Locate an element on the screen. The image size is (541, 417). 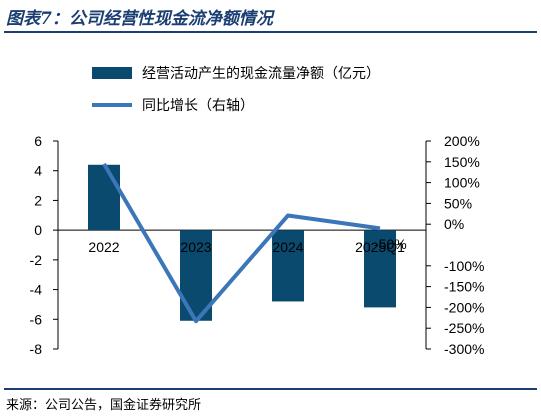
right-axis-tick-label: 50% is located at coordinates (458, 203).